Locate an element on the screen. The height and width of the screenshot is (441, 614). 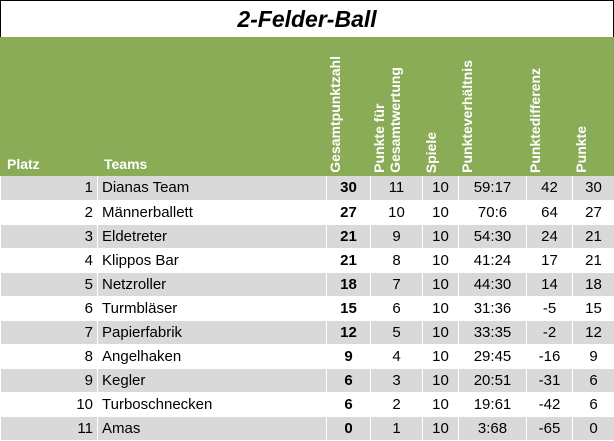
cell-punkteverhaeltnis: 44:30 is located at coordinates (492, 284).